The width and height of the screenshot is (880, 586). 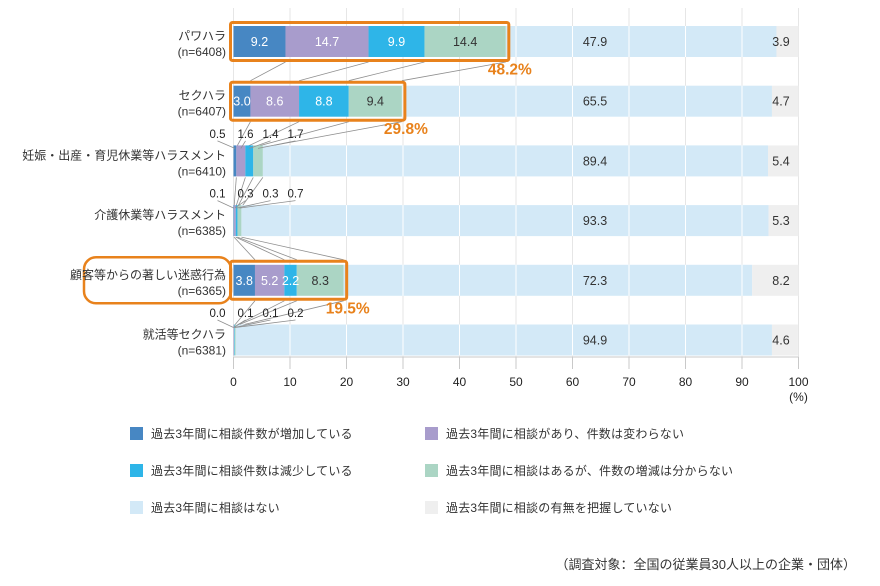 I want to click on tiny-segment-value-label: 0.3, so click(x=271, y=195).